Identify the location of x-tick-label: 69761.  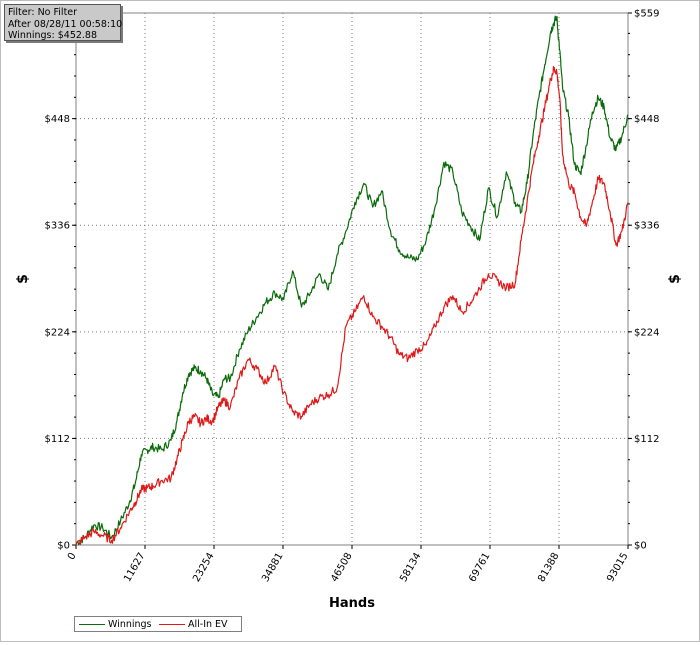
(479, 567).